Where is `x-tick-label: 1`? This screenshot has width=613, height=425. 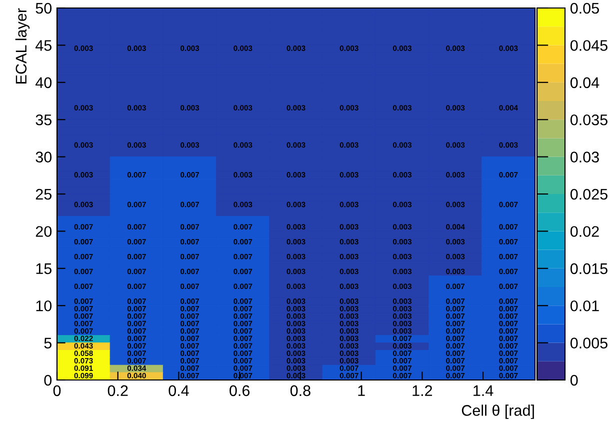
x-tick-label: 1 is located at coordinates (361, 390).